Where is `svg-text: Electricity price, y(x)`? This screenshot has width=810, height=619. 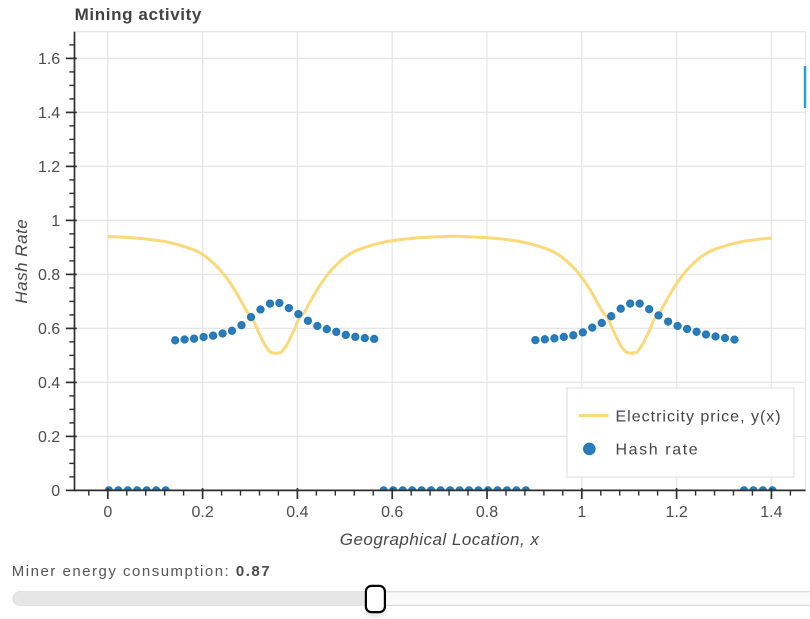 svg-text: Electricity price, y(x) is located at coordinates (699, 417).